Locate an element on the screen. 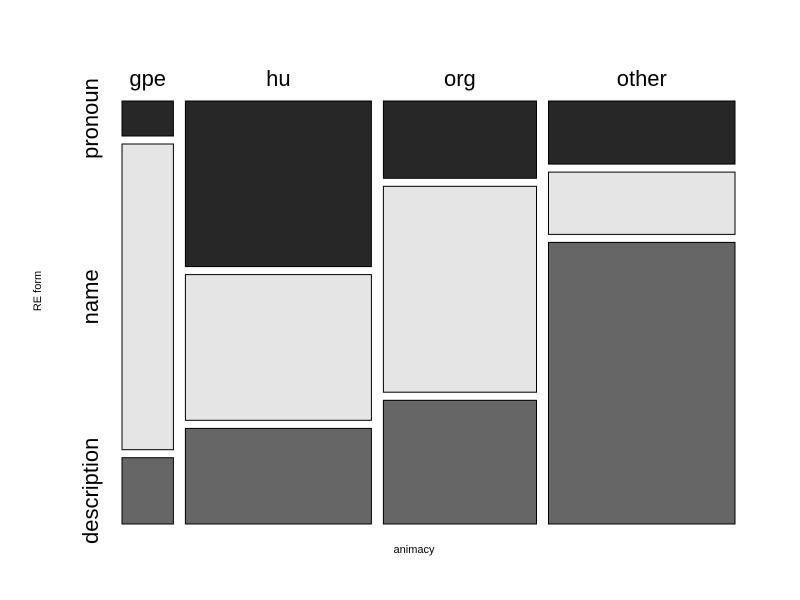  cell-org-description is located at coordinates (459, 462).